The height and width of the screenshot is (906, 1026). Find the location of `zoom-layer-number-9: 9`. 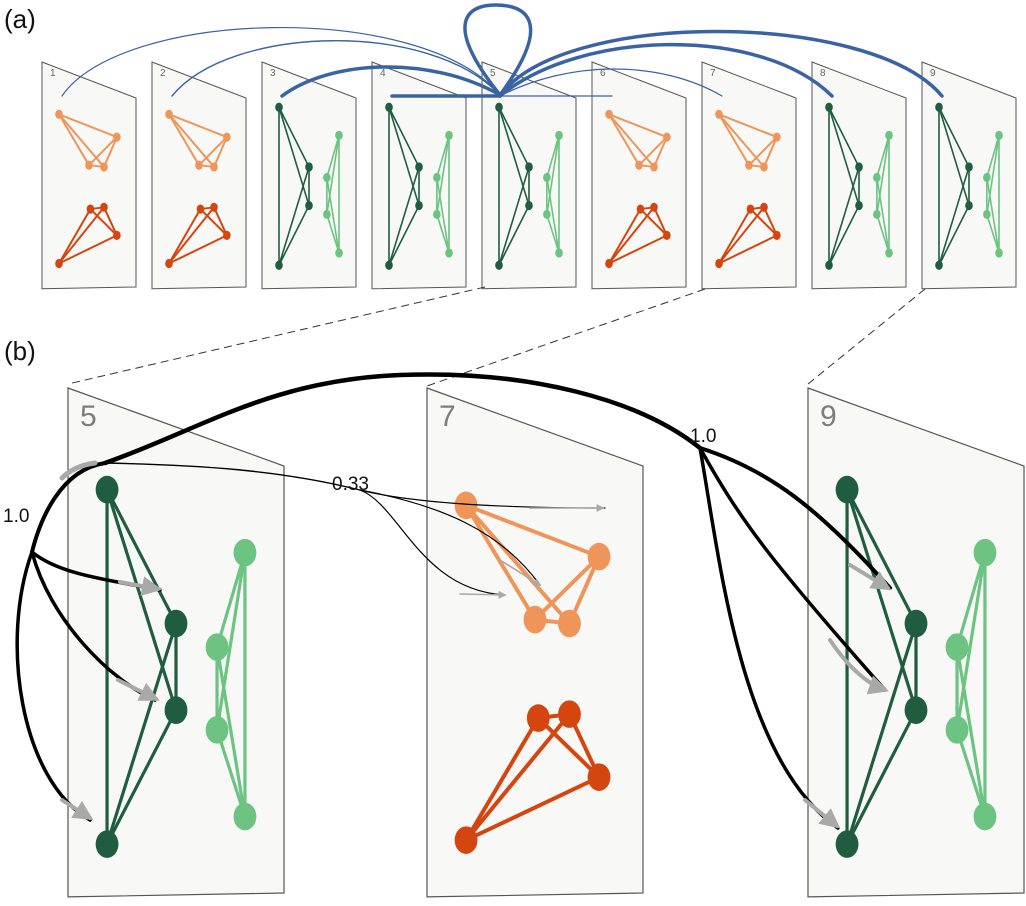

zoom-layer-number-9: 9 is located at coordinates (828, 416).